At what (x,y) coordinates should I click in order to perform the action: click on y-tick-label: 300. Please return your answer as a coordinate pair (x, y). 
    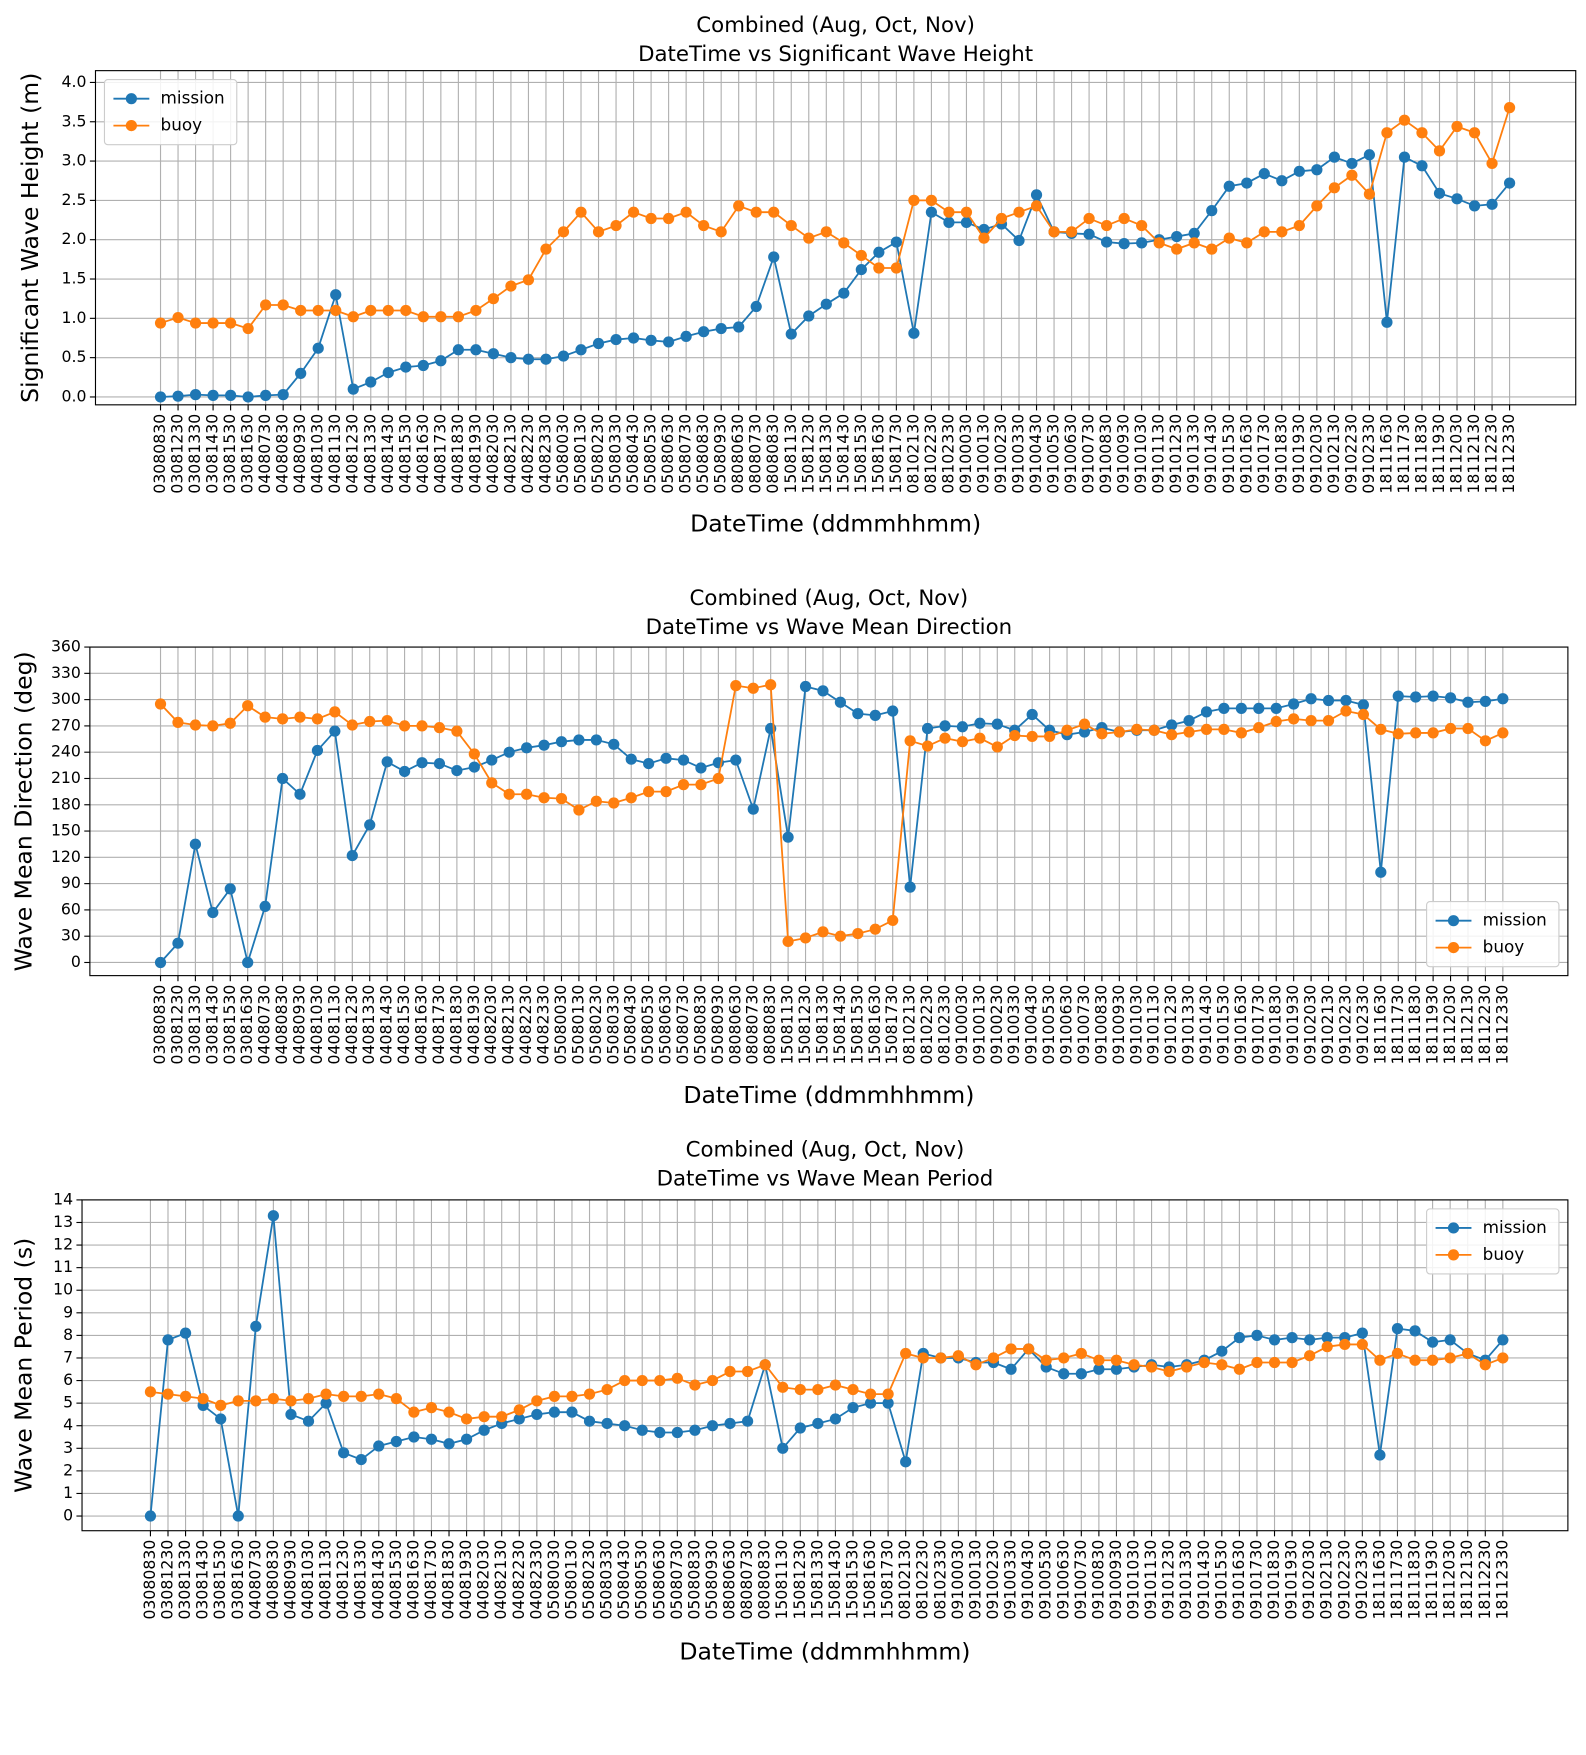
    Looking at the image, I should click on (66, 698).